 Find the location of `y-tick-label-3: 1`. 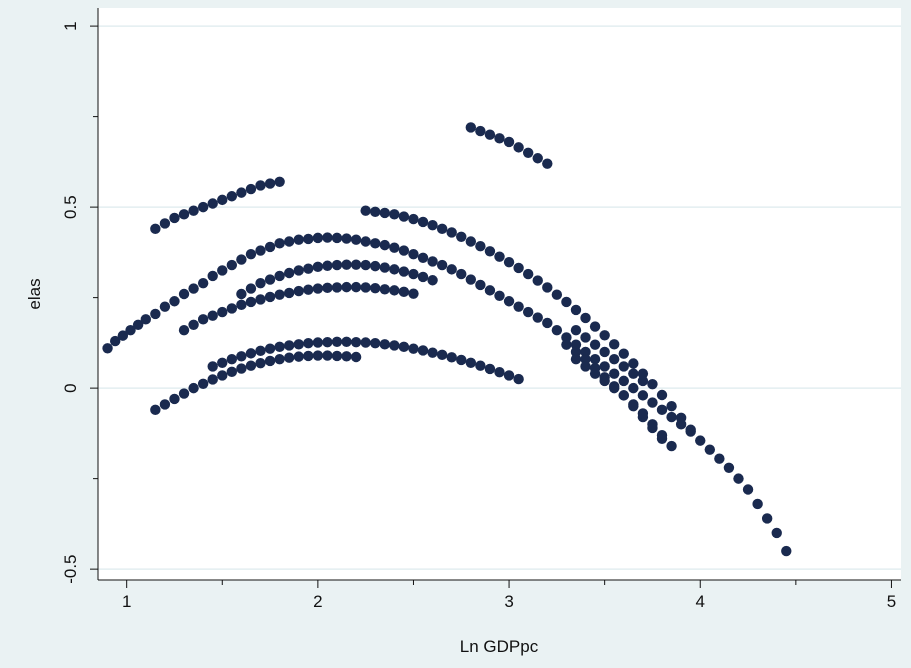

y-tick-label-3: 1 is located at coordinates (70, 25).